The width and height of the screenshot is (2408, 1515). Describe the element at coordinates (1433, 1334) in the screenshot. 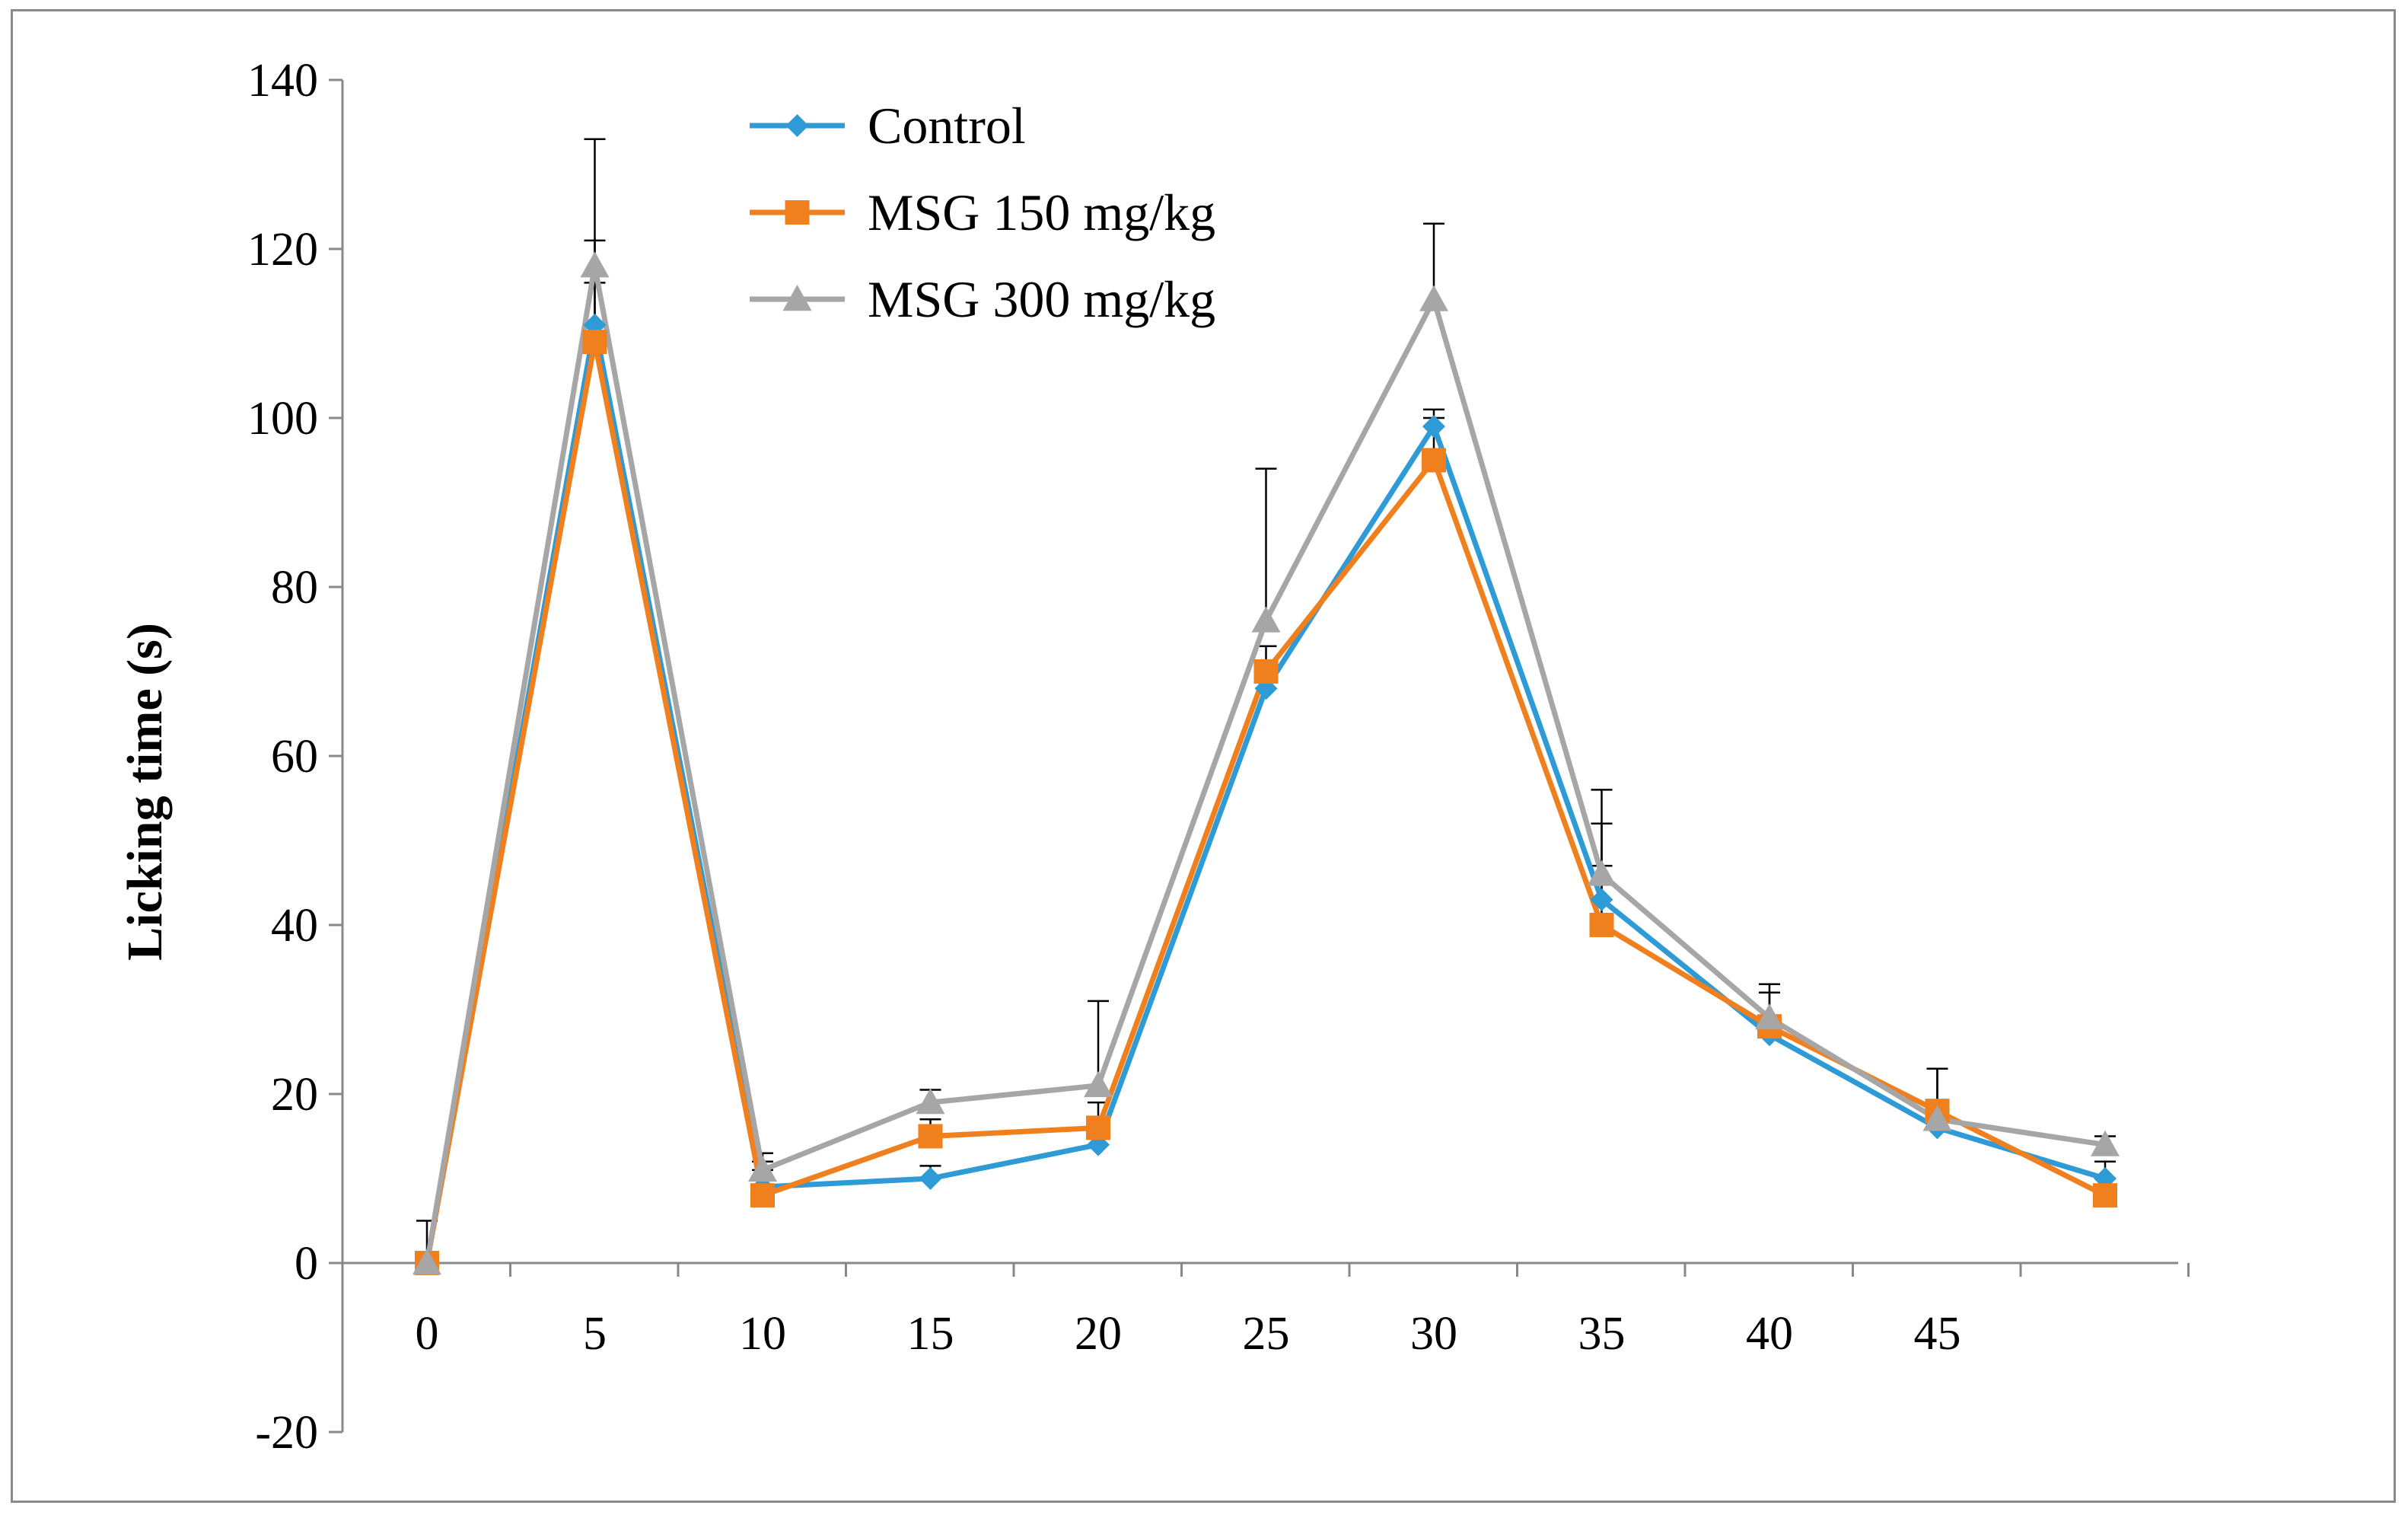

I see `x-tick-label: 30` at that location.